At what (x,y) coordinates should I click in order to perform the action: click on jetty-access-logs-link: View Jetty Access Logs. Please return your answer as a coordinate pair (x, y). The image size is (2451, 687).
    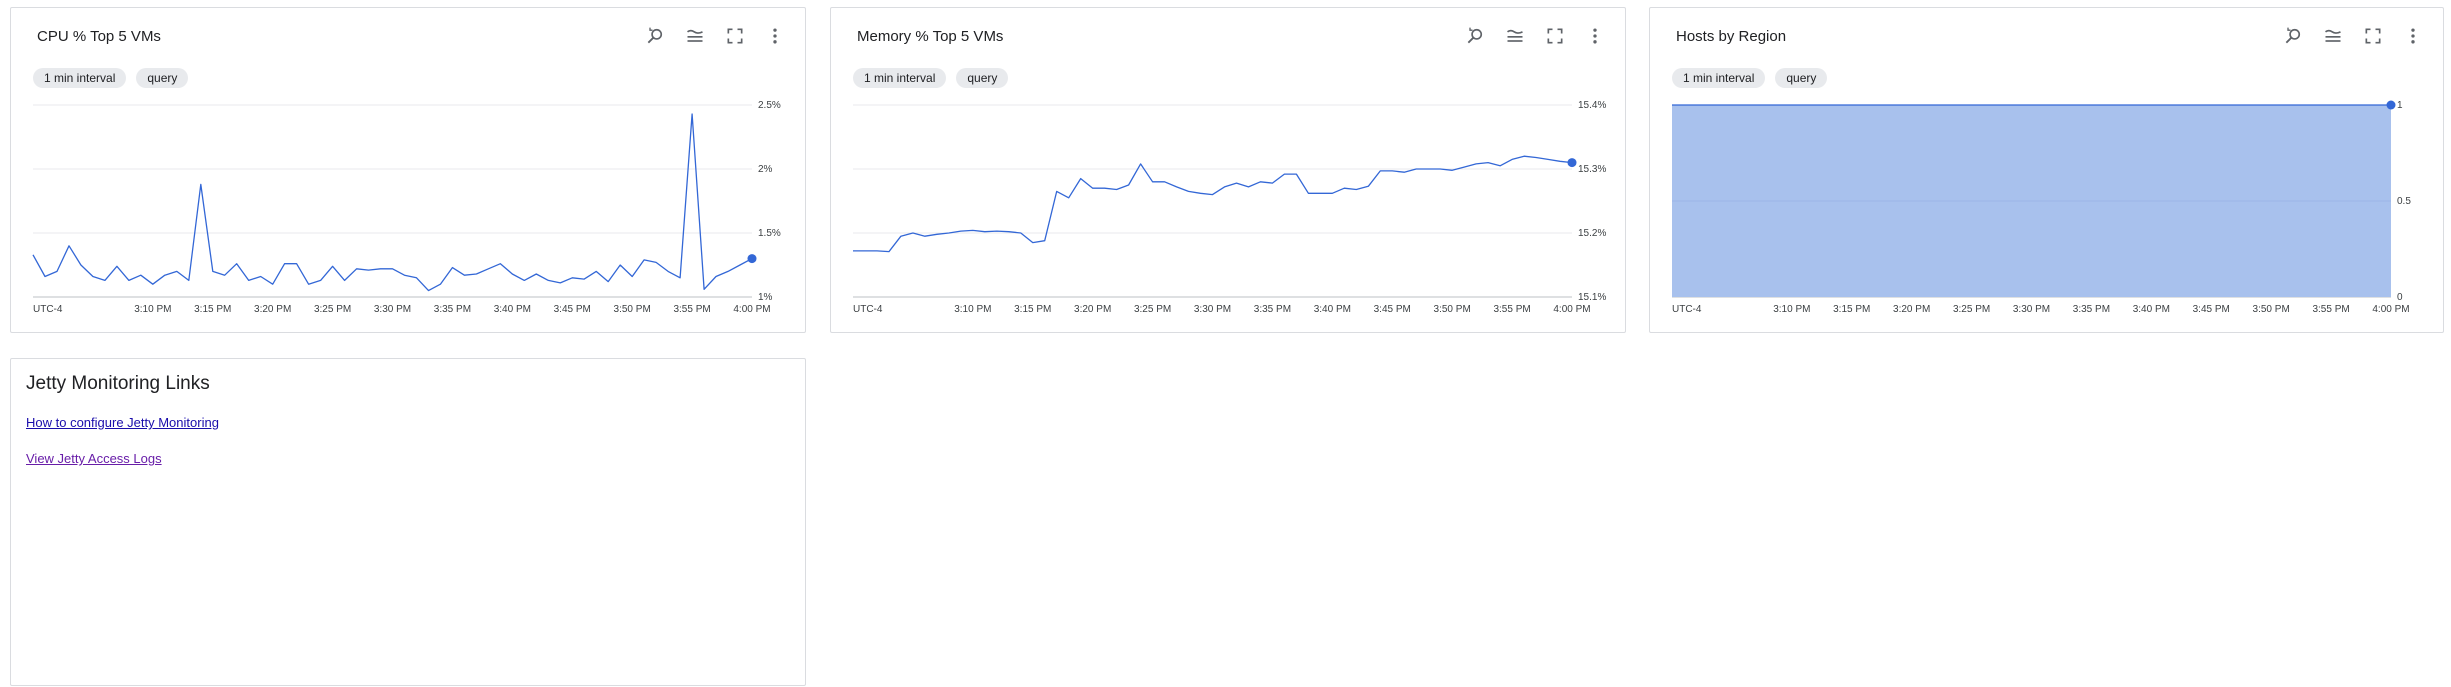
    Looking at the image, I should click on (94, 458).